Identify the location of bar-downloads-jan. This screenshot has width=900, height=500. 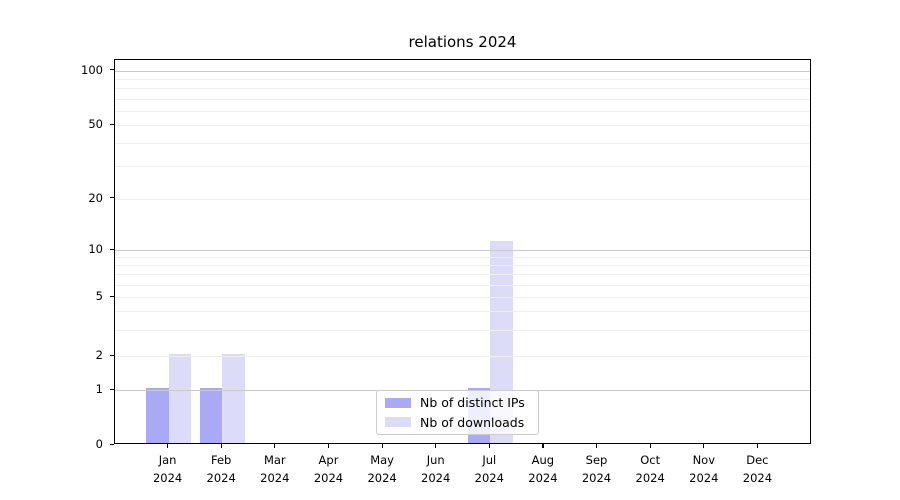
(180, 398).